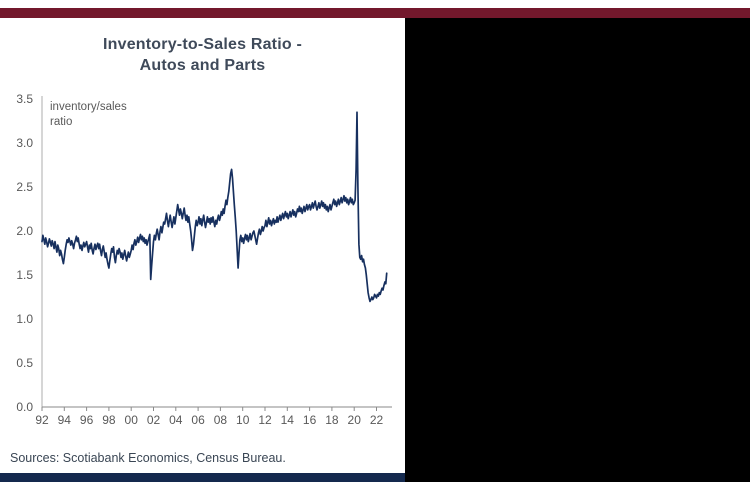 The image size is (750, 482). I want to click on x-axis-tick-label: 14, so click(288, 420).